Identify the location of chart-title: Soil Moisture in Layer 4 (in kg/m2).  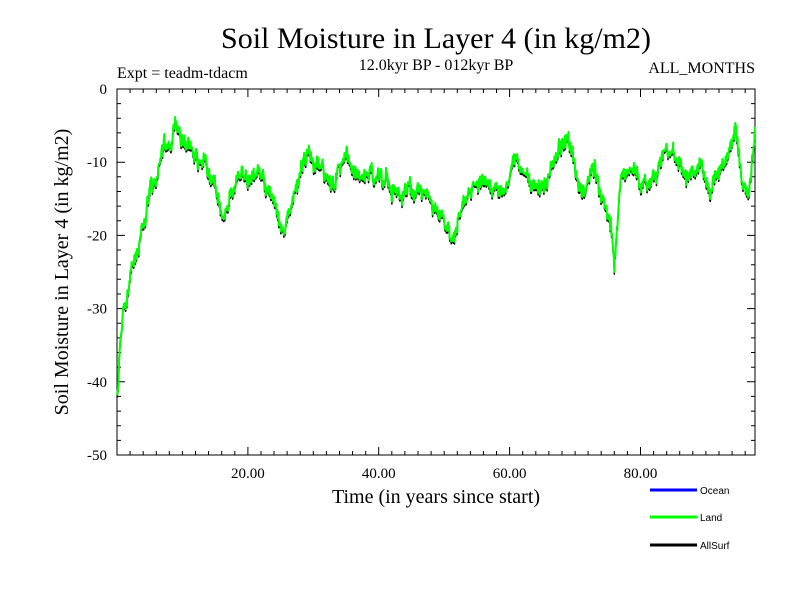
(436, 38).